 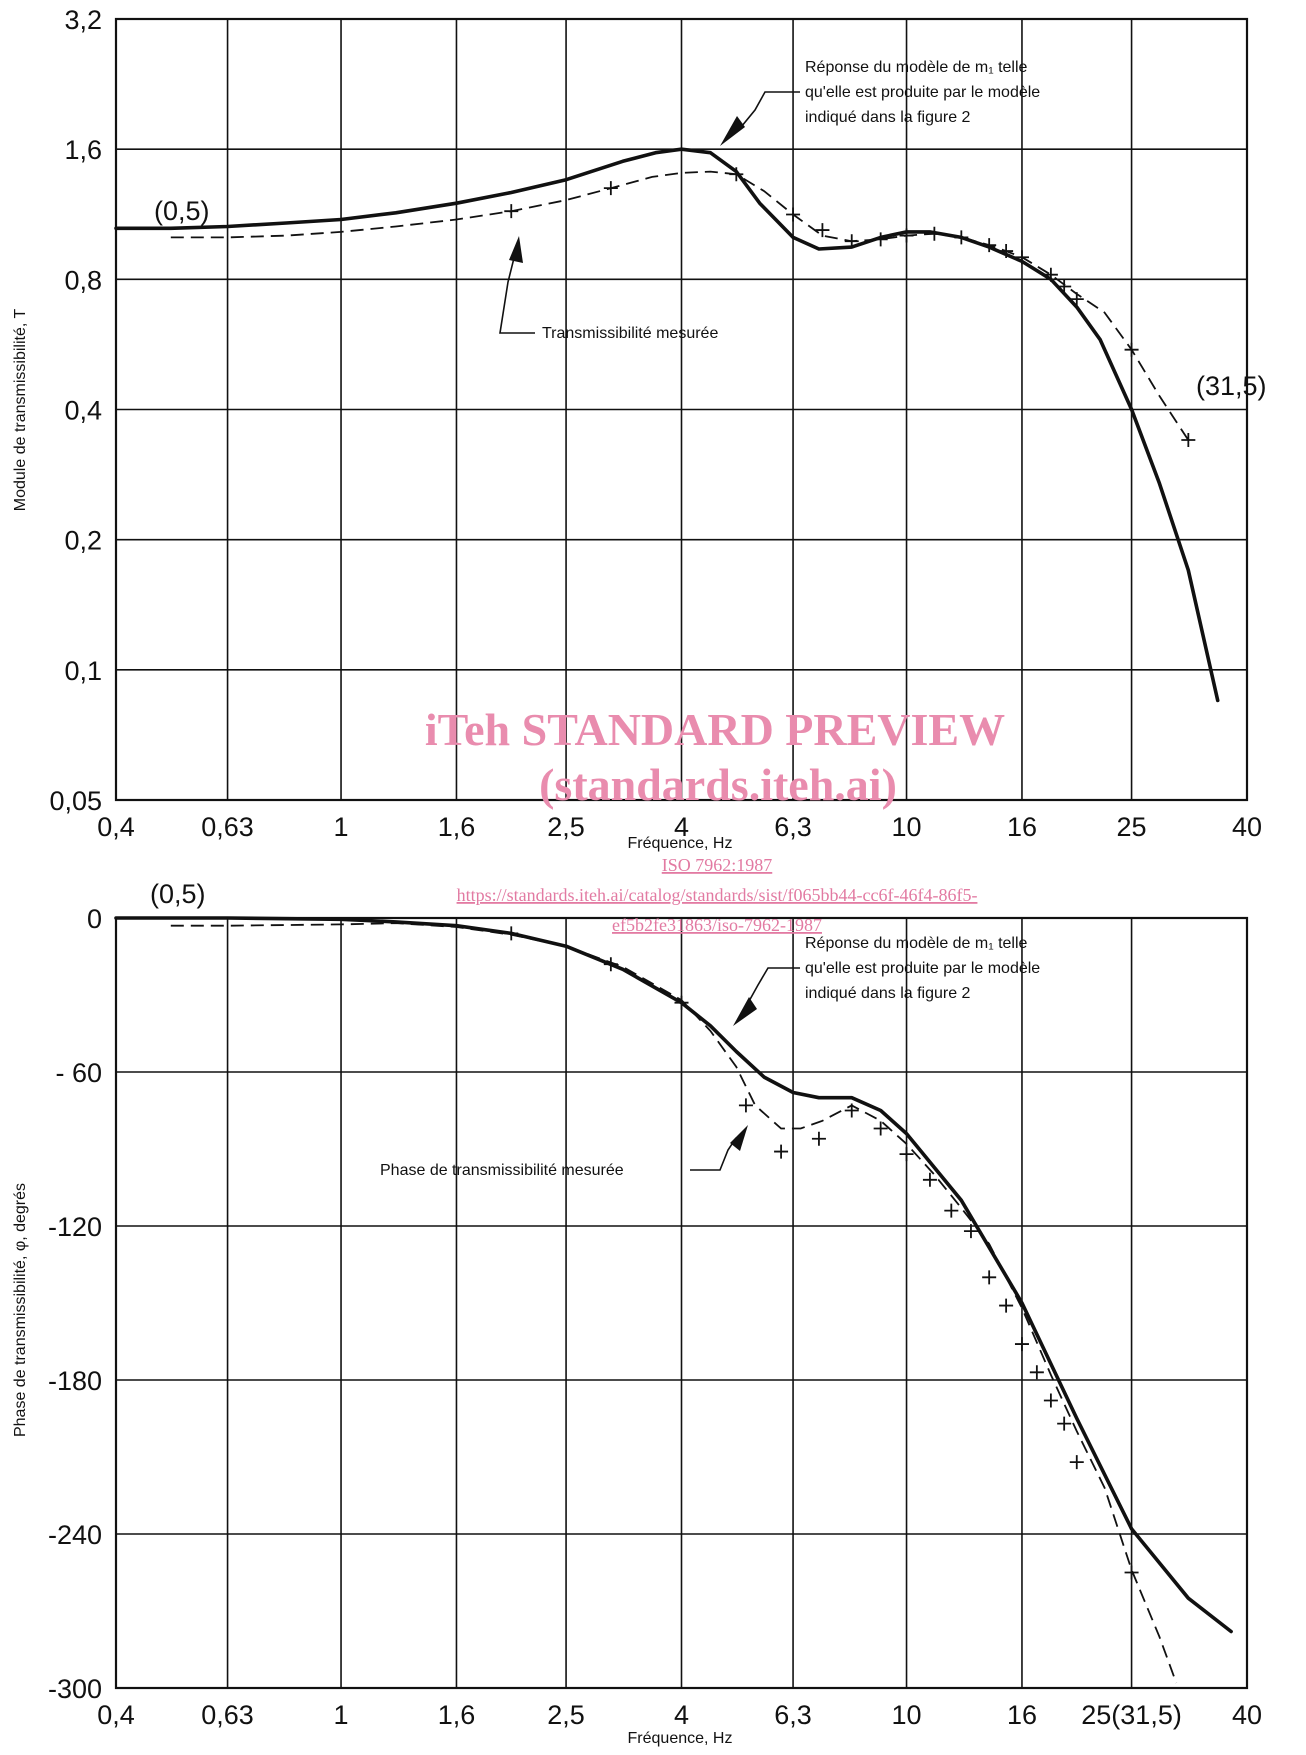 I want to click on y-tick-label: 0, so click(x=94, y=919).